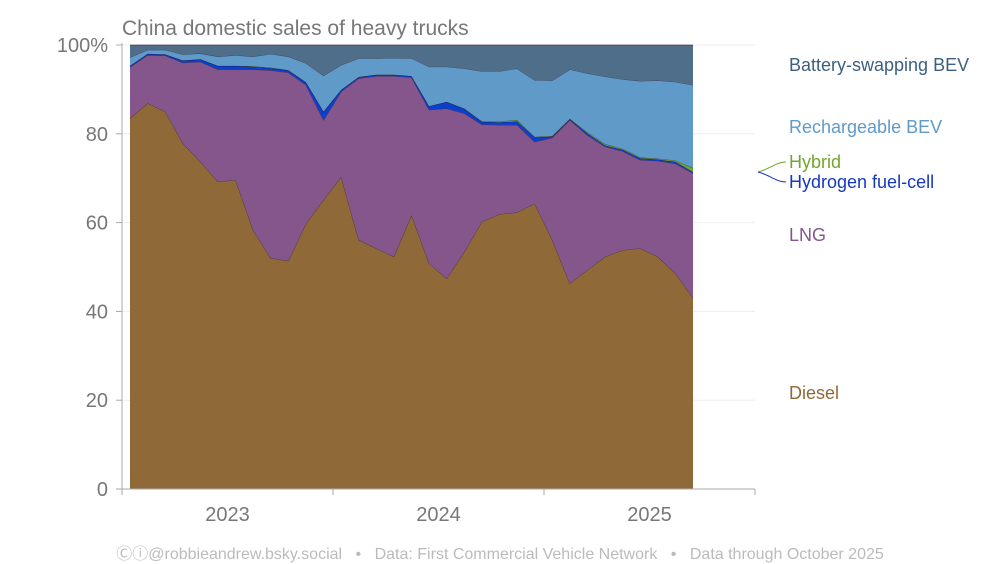 The width and height of the screenshot is (1000, 564). I want to click on x-tick-label: 2023, so click(227, 515).